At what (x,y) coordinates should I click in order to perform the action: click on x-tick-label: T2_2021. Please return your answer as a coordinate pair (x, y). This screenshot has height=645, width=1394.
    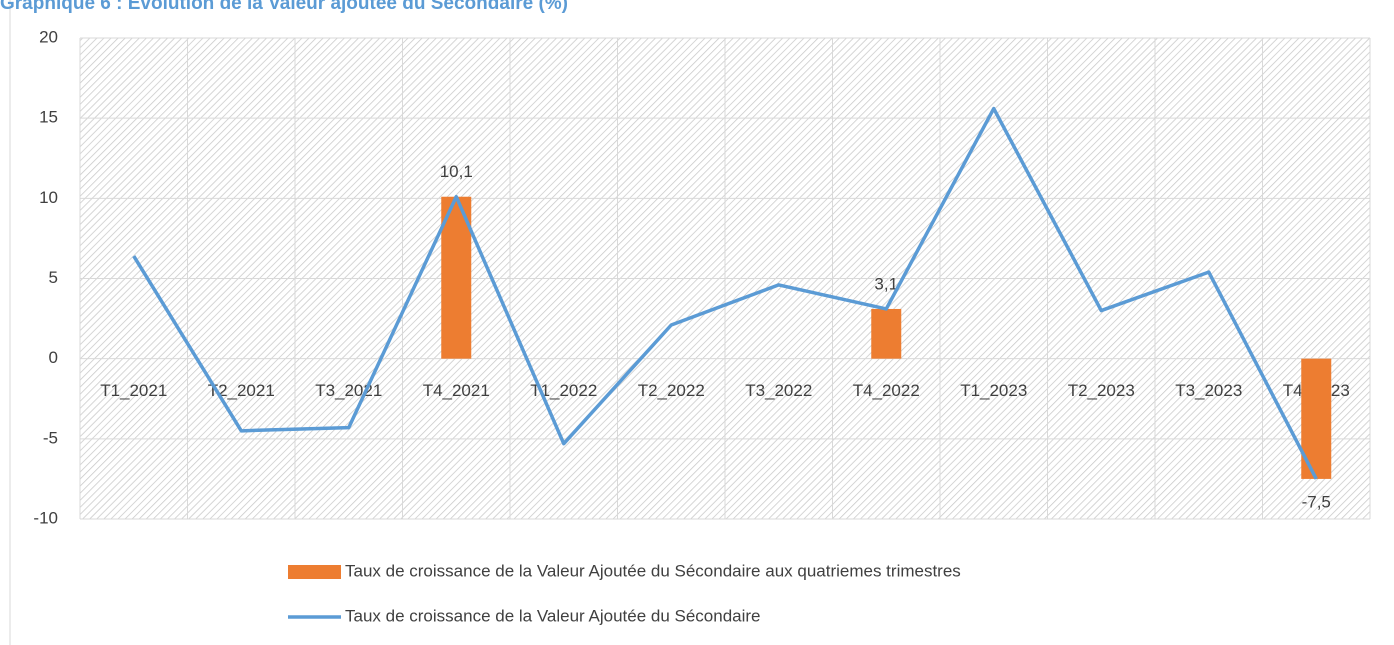
    Looking at the image, I should click on (241, 390).